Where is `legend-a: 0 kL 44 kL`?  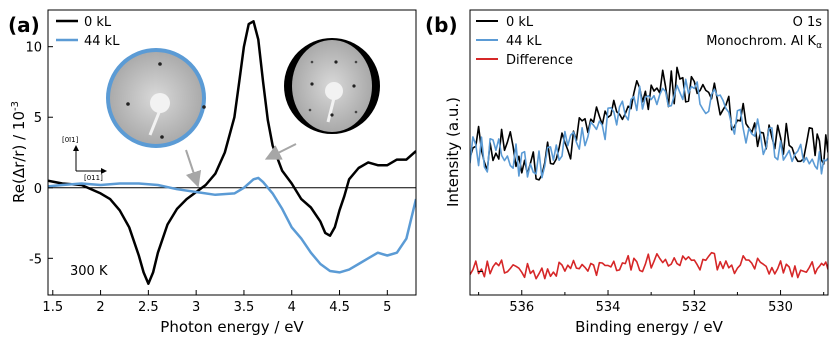
legend-a: 0 kL 44 kL is located at coordinates (88, 32).